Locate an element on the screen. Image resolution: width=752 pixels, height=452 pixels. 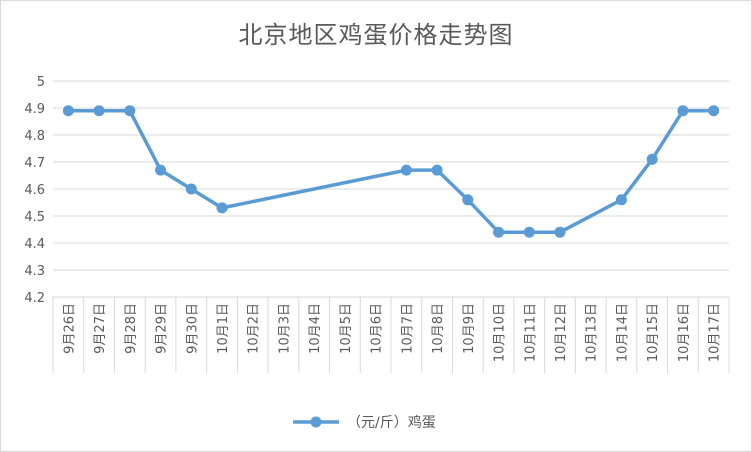
chart-title: 北京地区鸡蛋价格走势图 is located at coordinates (376, 35).